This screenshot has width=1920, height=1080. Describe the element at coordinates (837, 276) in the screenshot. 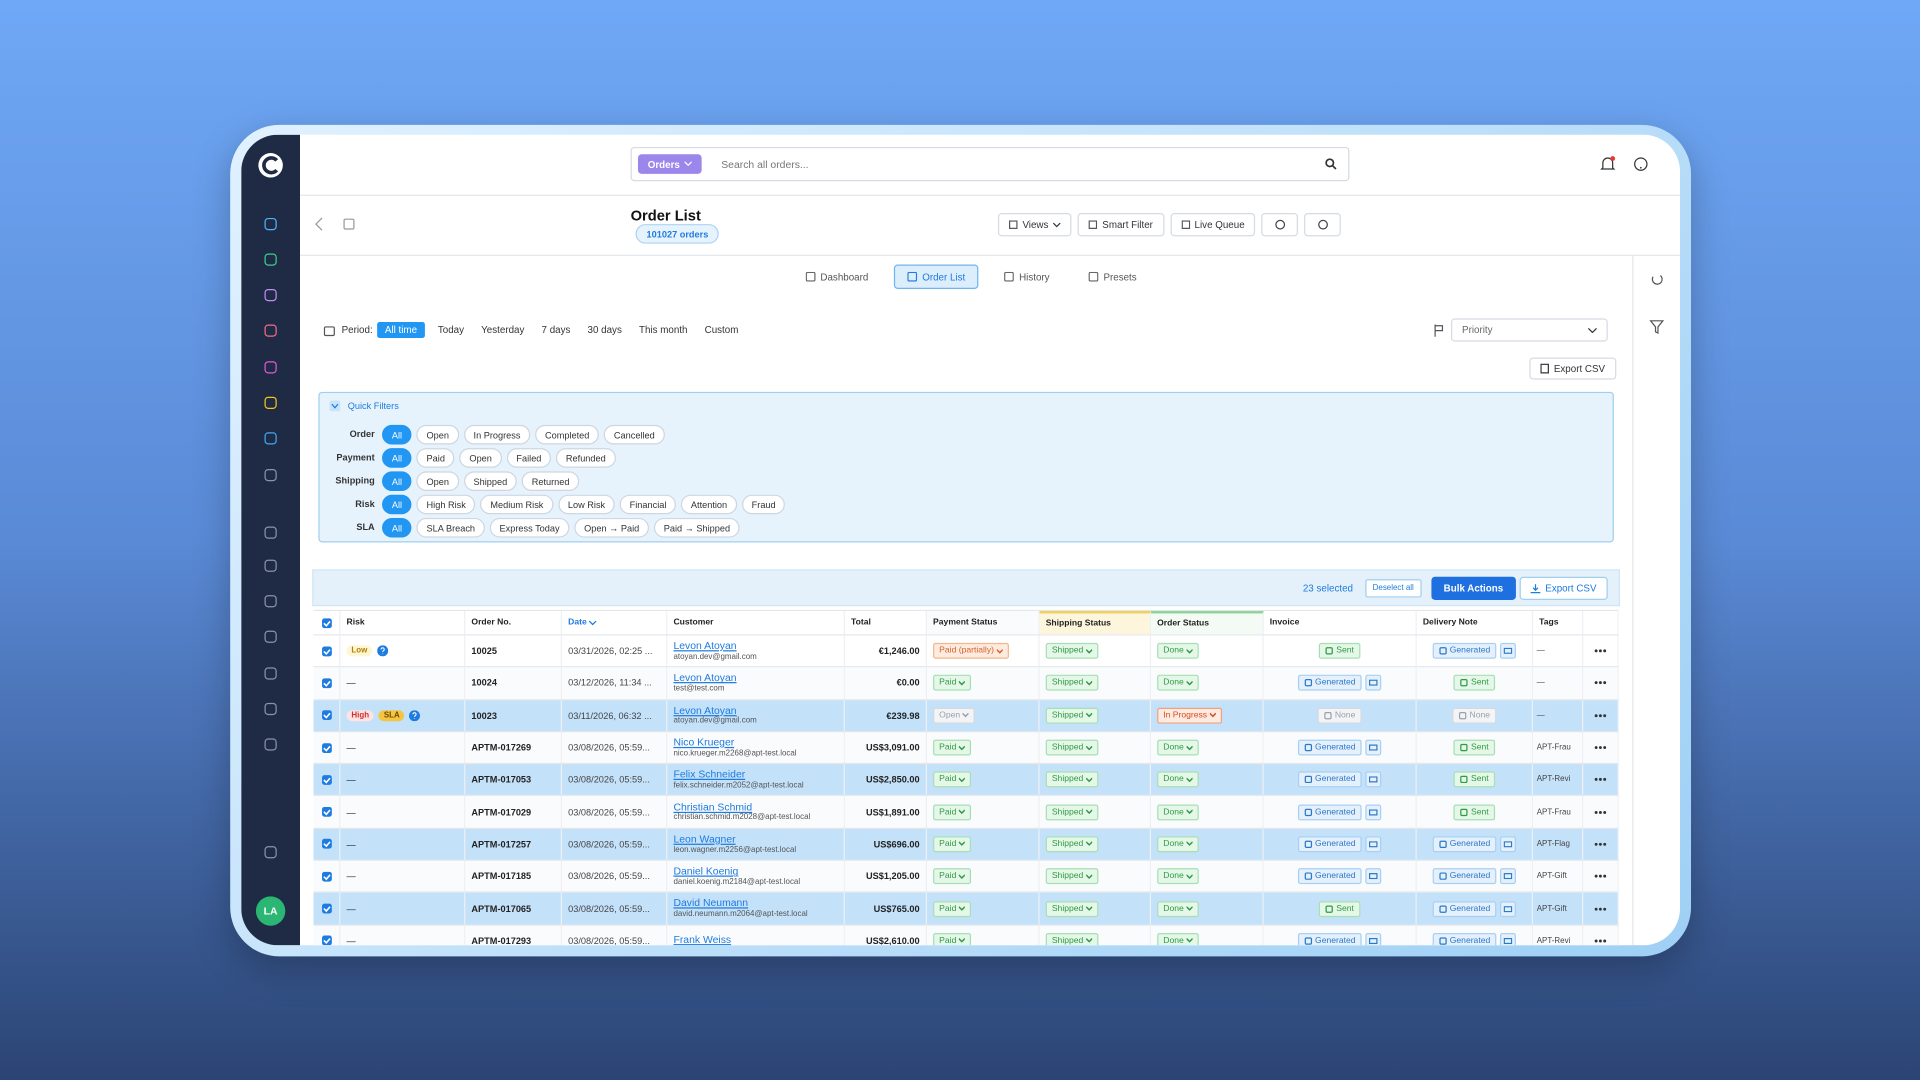

I see `tab: Dashboard` at that location.